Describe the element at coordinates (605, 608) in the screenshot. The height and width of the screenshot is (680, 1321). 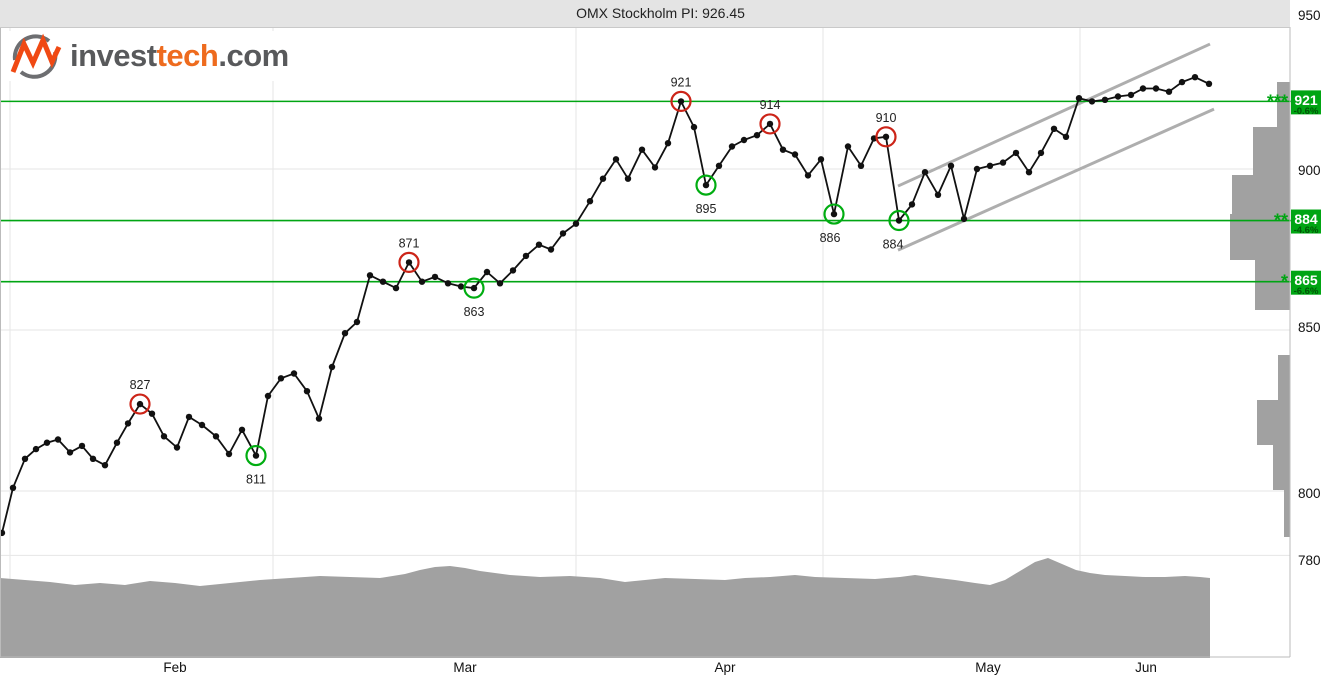
I see `volume-area` at that location.